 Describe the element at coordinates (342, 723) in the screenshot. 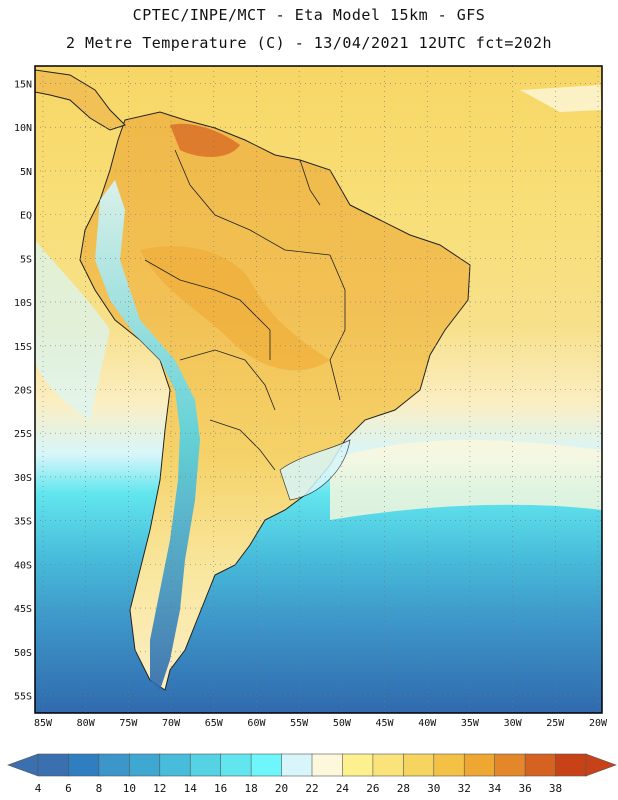

I see `longitude-label: 50W` at that location.